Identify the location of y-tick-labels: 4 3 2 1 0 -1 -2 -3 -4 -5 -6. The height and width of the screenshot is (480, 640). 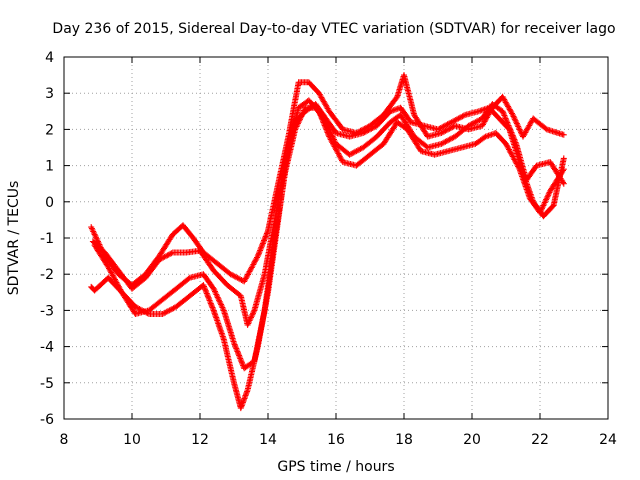
(47, 239).